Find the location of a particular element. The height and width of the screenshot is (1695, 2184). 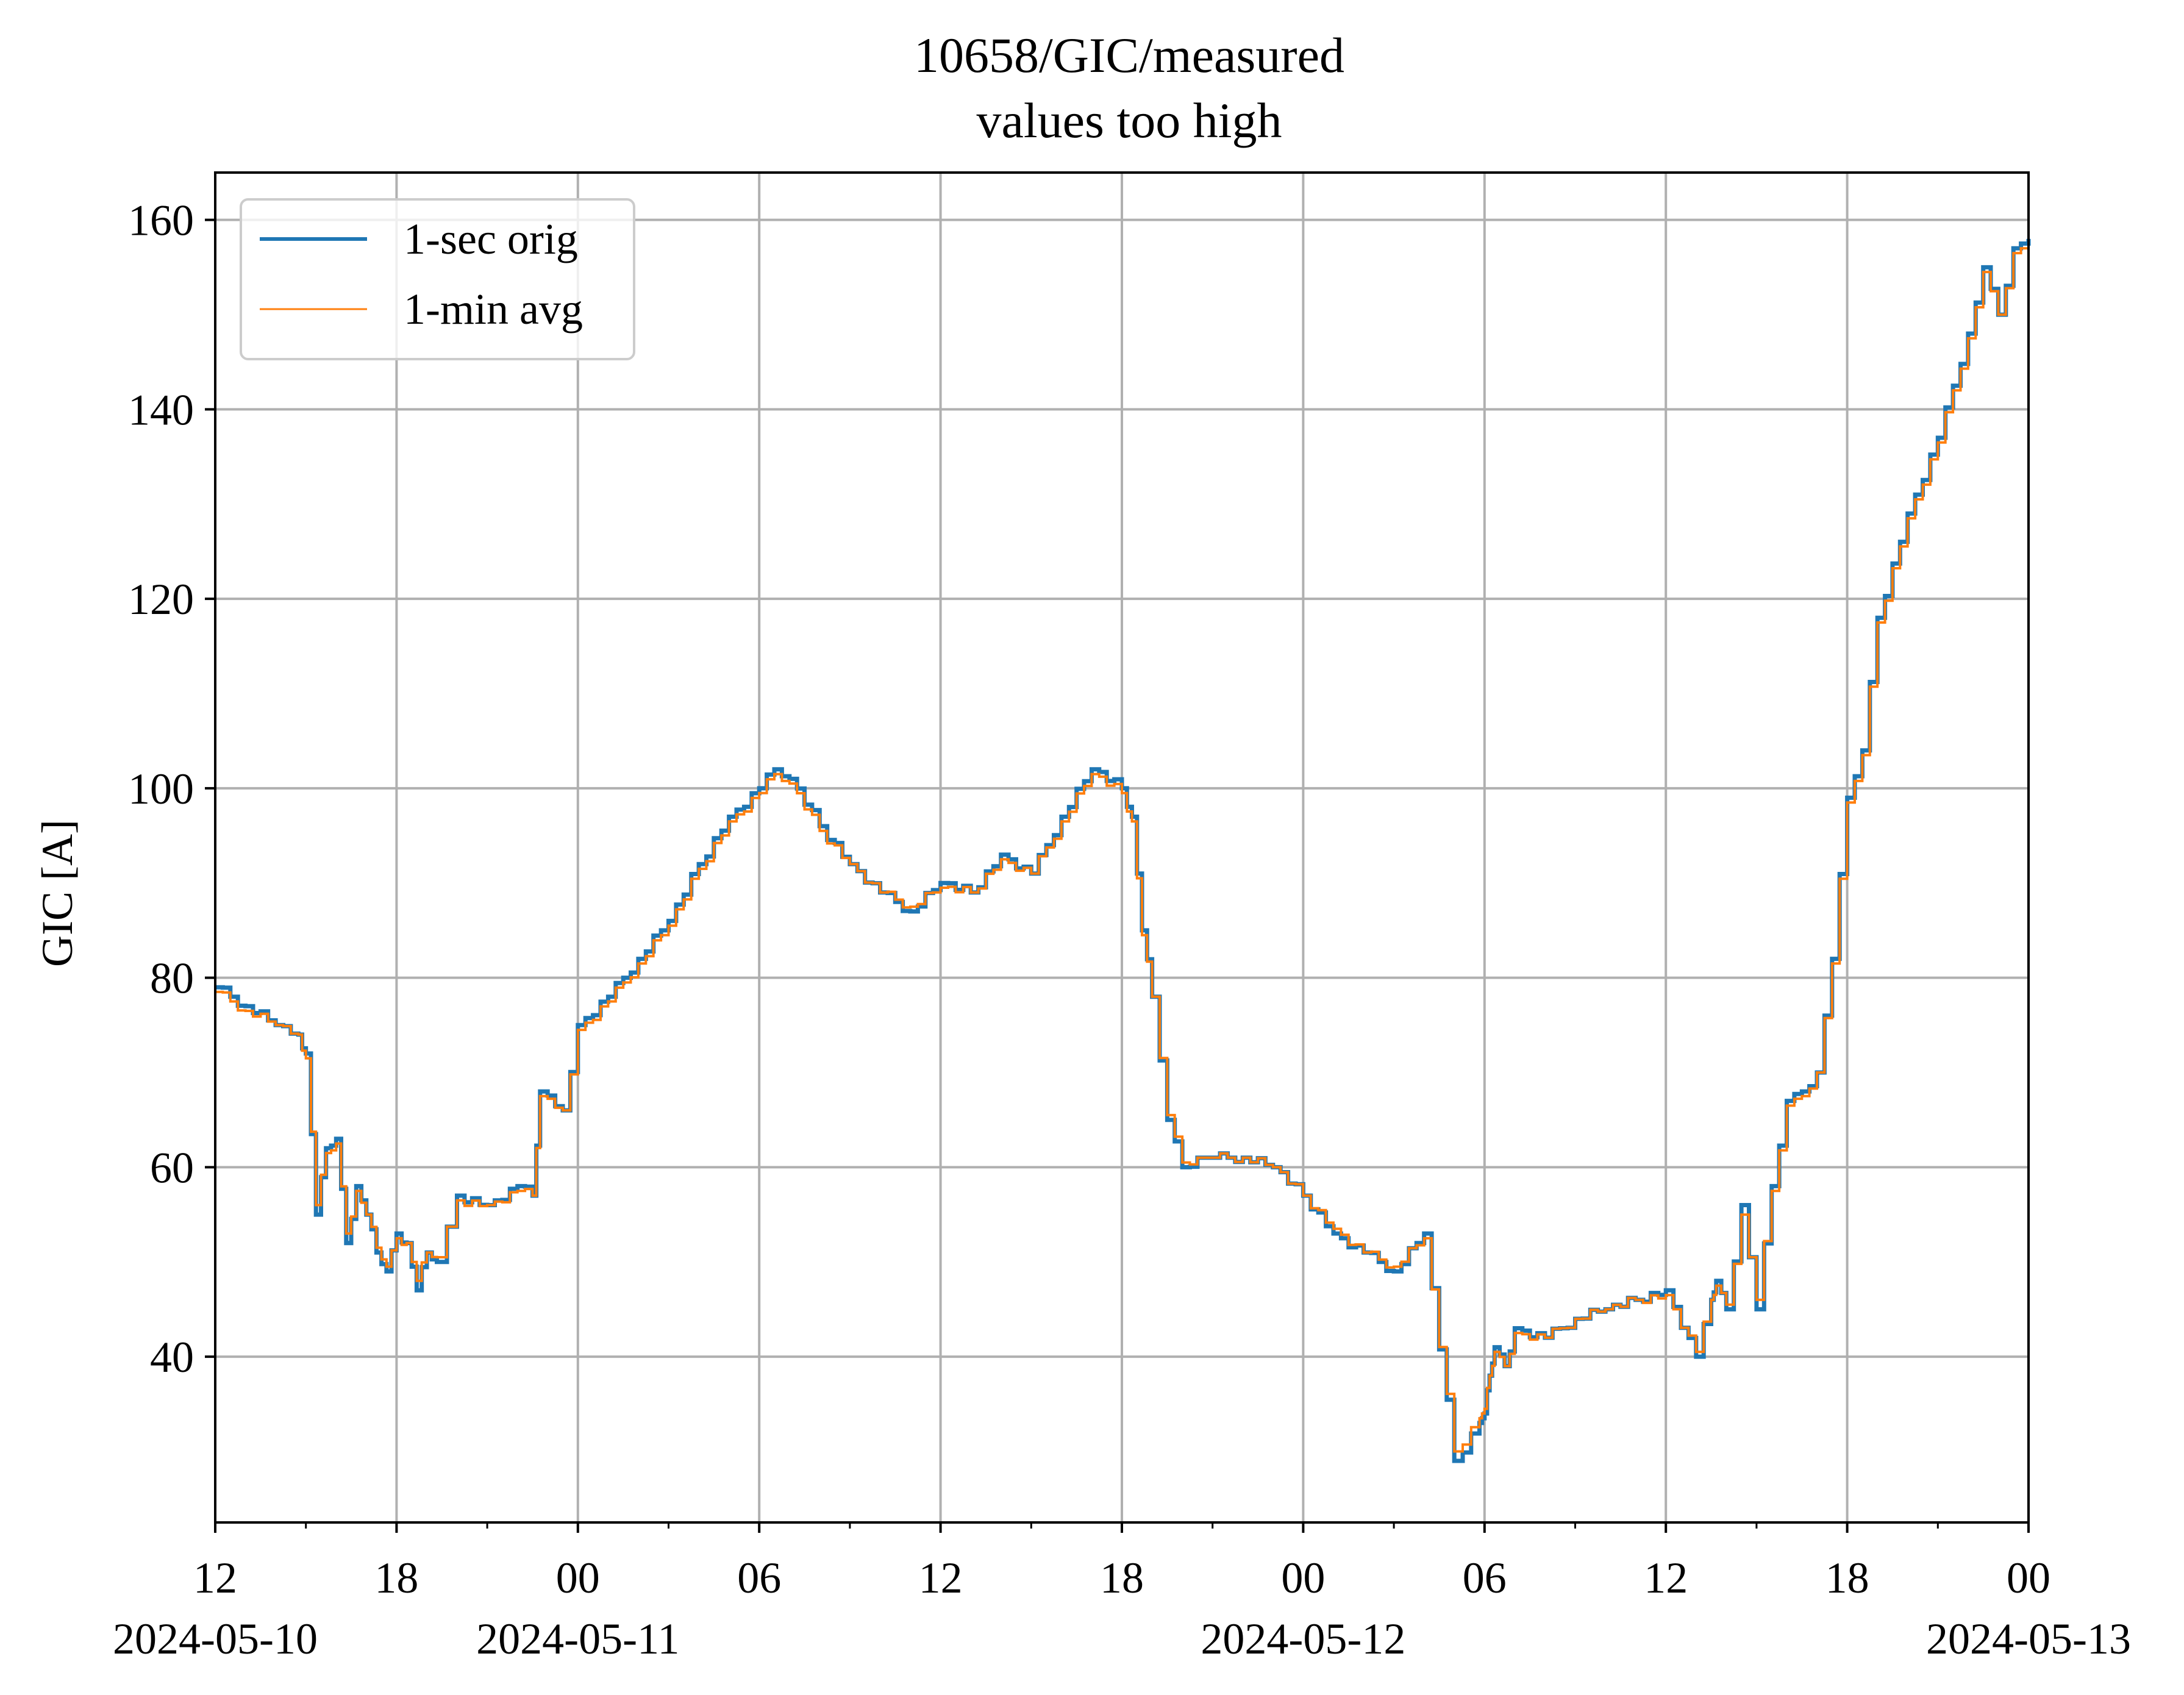

legend-label-1-min-avg: 1-min avg is located at coordinates (493, 309).